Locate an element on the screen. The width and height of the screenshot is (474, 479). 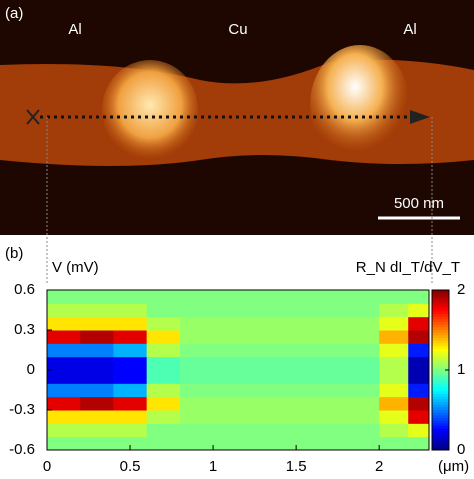
y-tick-label: 0 is located at coordinates (31, 369).